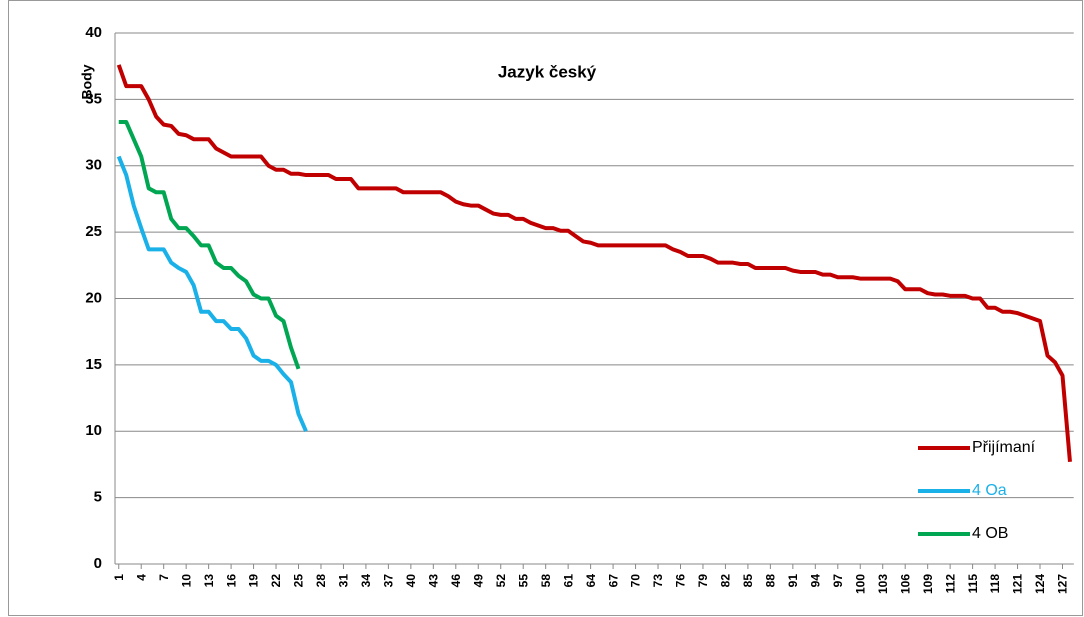 The image size is (1084, 617). What do you see at coordinates (478, 581) in the screenshot?
I see `x-tick-label: 49` at bounding box center [478, 581].